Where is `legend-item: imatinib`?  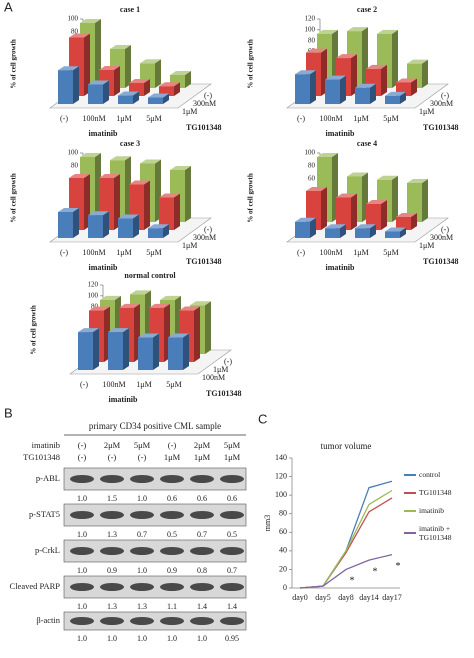
legend-item: imatinib is located at coordinates (438, 510).